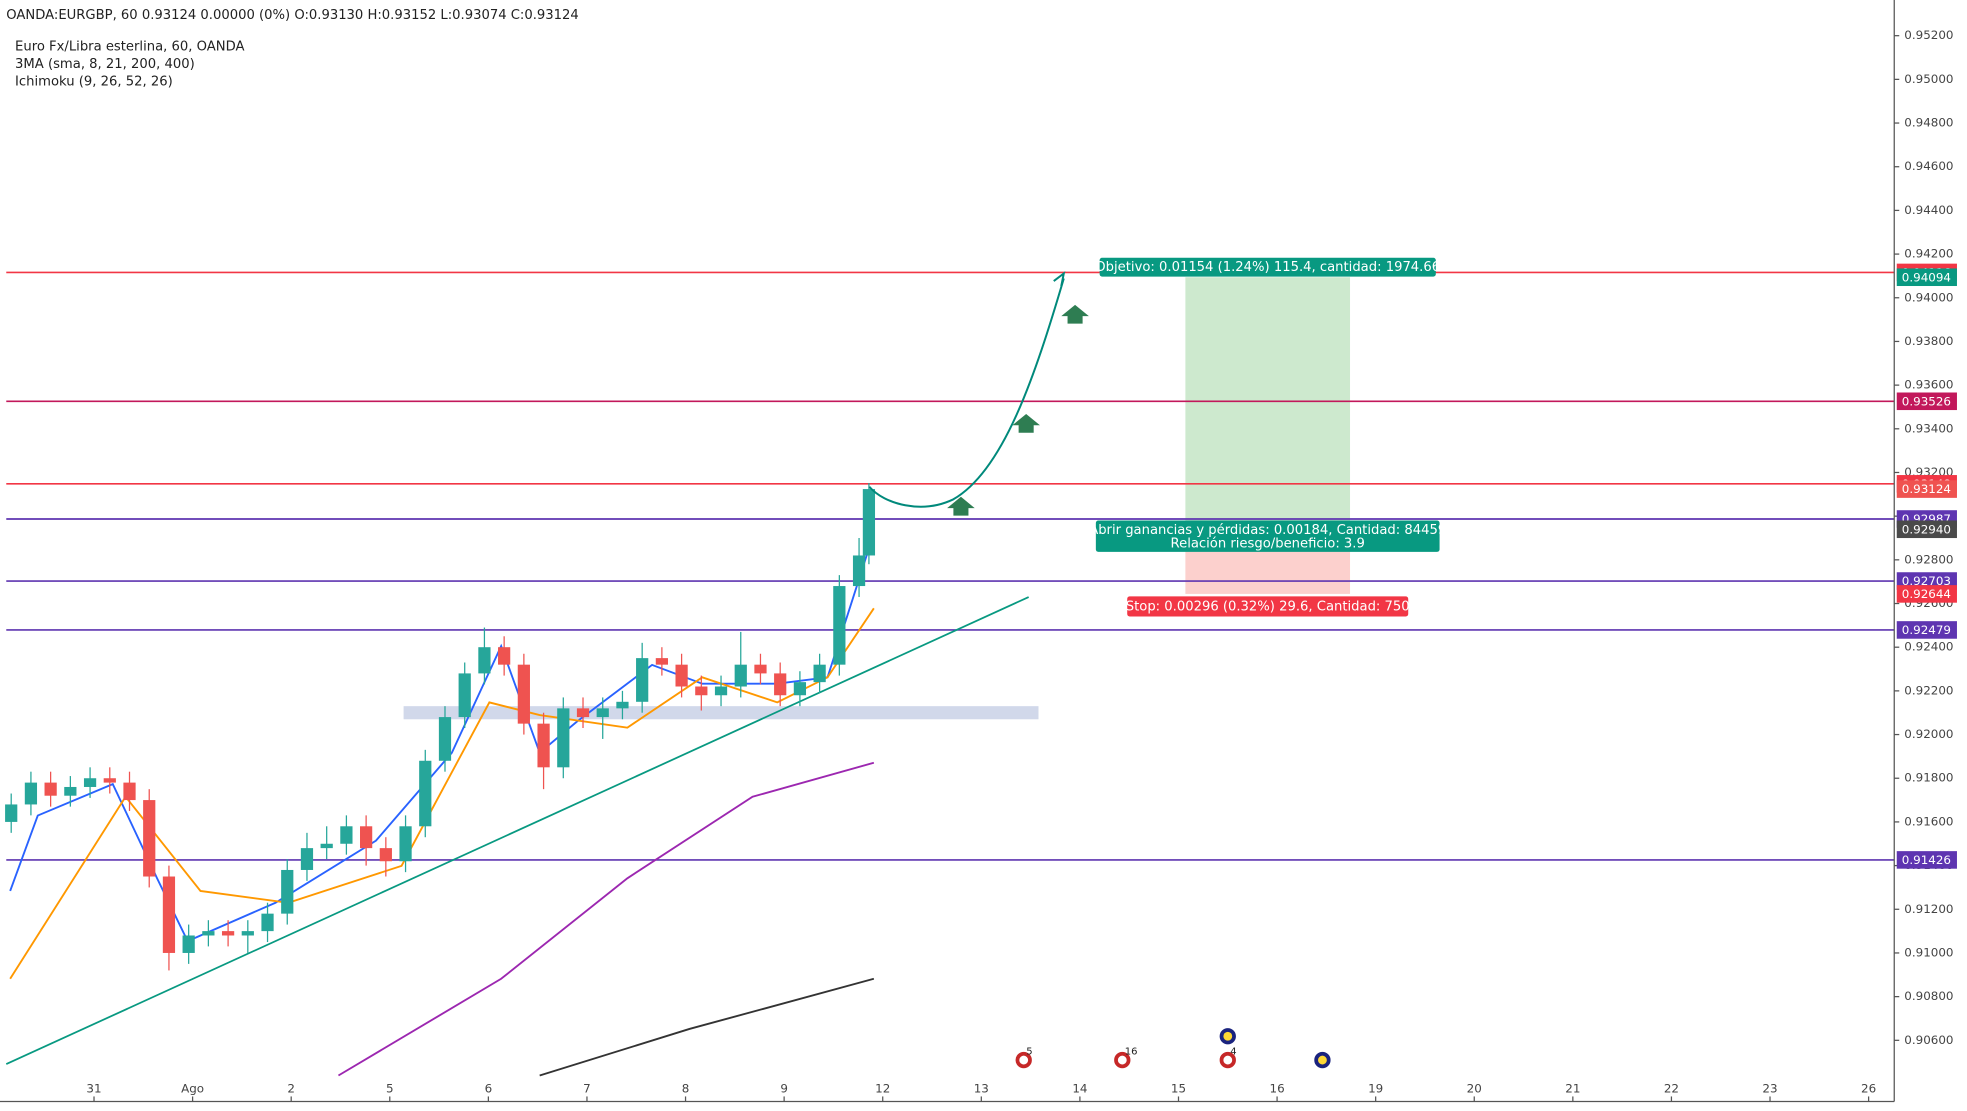  What do you see at coordinates (1928, 428) in the screenshot?
I see `y-tick-label: 0.93400` at bounding box center [1928, 428].